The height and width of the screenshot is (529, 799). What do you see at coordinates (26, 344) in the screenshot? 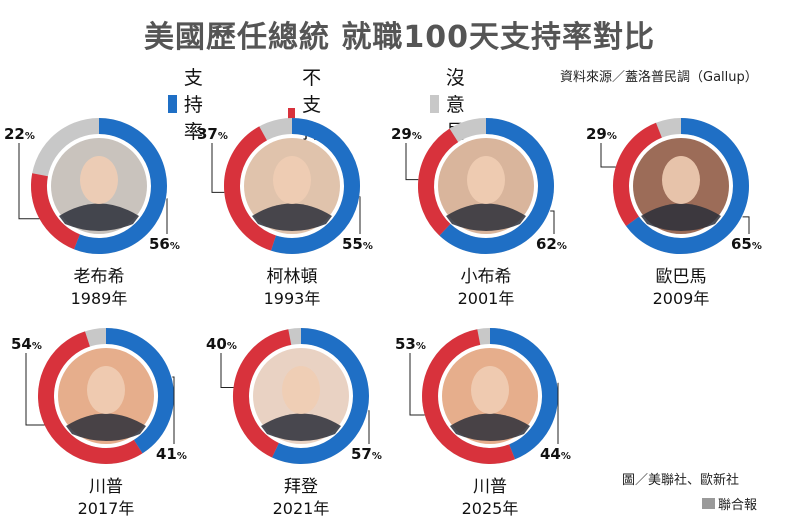
I see `label-disapprove: 54%` at bounding box center [26, 344].